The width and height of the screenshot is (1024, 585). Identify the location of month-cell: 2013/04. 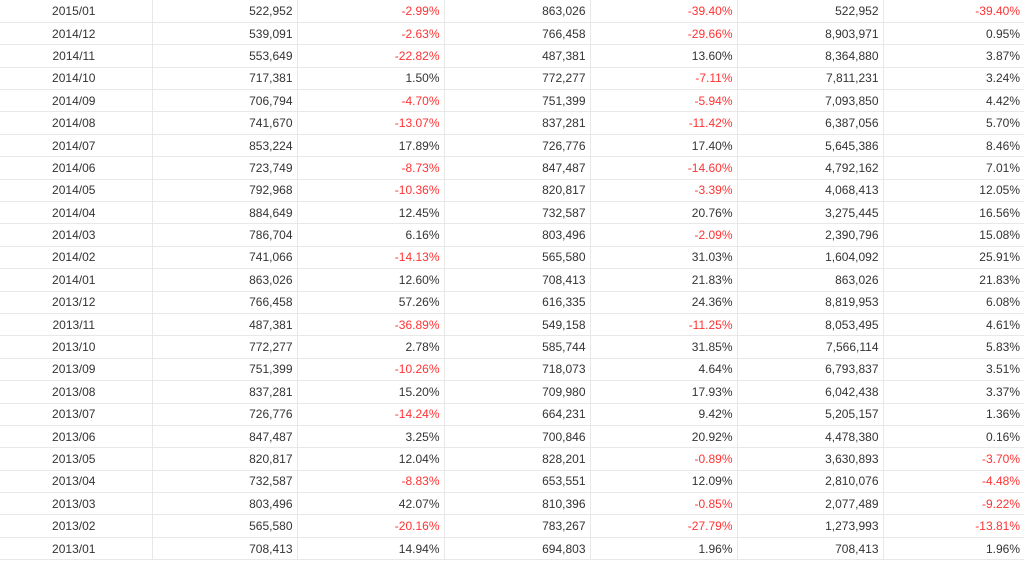
(76, 482).